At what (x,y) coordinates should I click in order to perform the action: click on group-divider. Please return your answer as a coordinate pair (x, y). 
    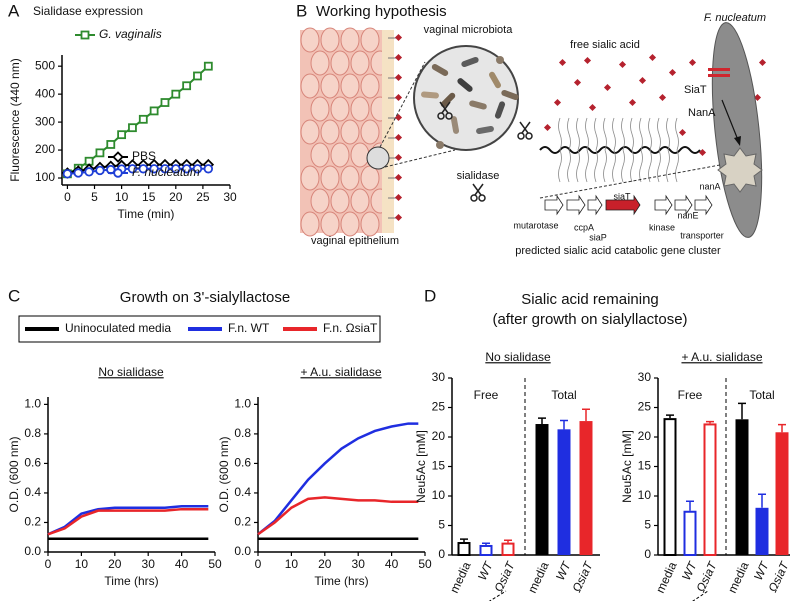
    Looking at the image, I should click on (497, 595).